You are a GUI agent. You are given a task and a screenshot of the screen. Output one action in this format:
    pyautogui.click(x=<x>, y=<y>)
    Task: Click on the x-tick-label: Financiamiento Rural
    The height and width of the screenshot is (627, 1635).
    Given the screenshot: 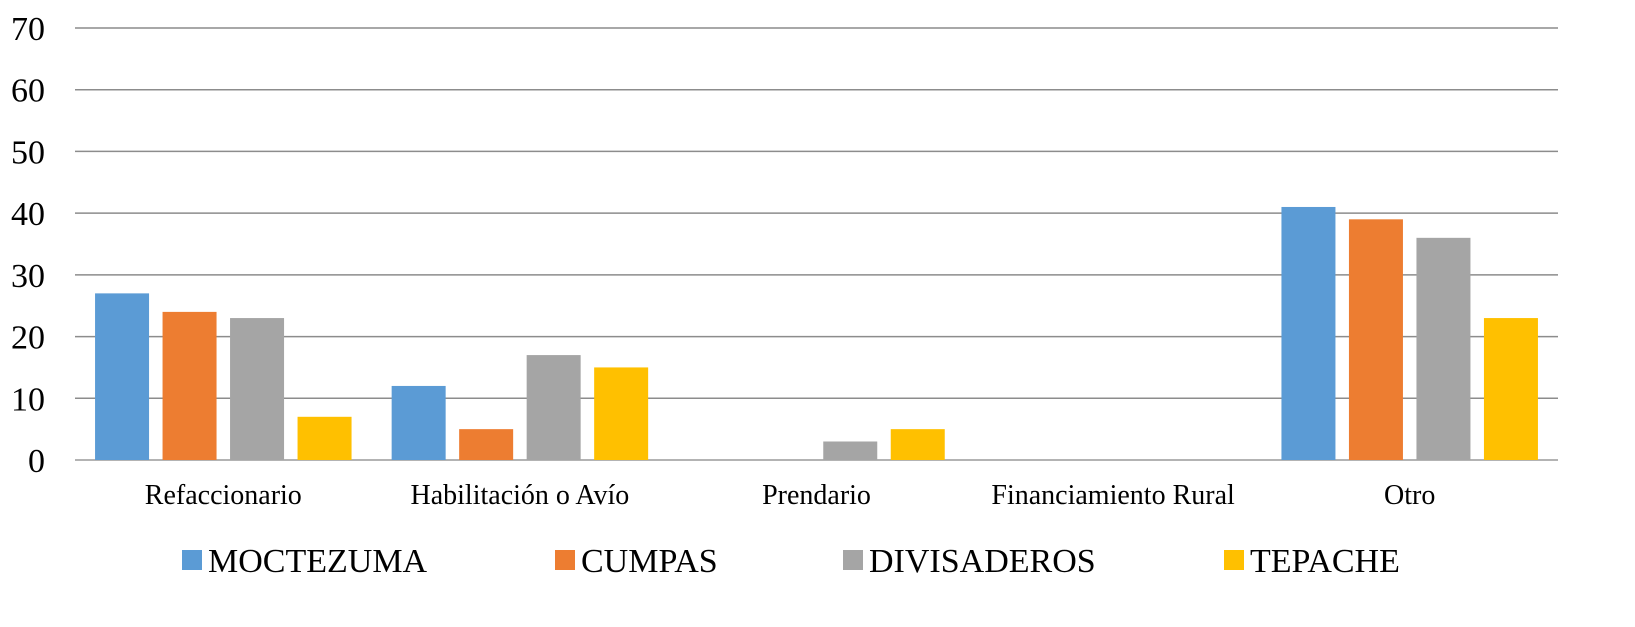 What is the action you would take?
    pyautogui.click(x=1113, y=495)
    